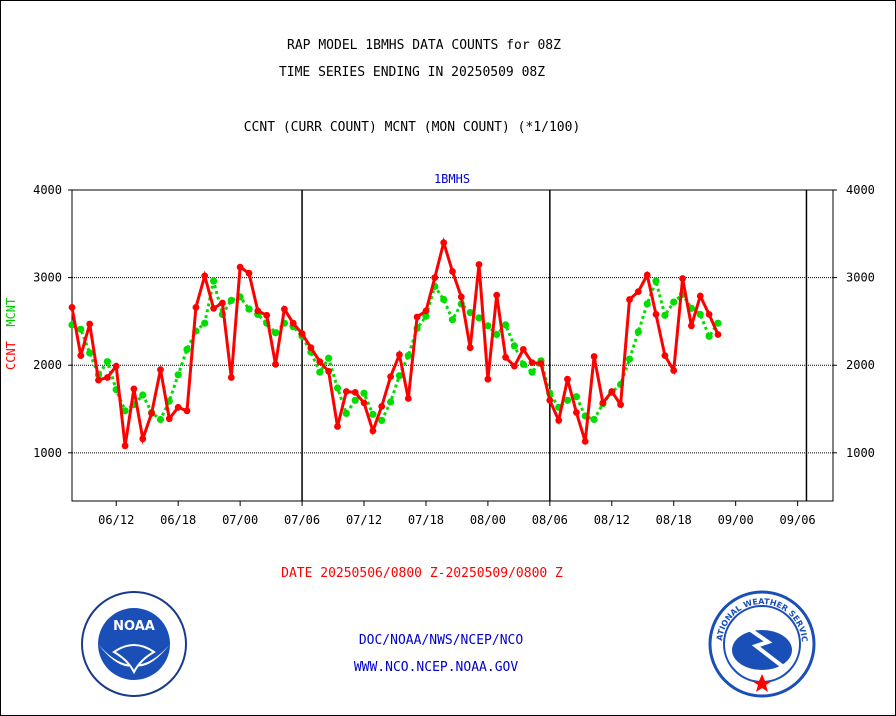 The width and height of the screenshot is (896, 716). I want to click on ytick-label-left: 1000, so click(47, 453).